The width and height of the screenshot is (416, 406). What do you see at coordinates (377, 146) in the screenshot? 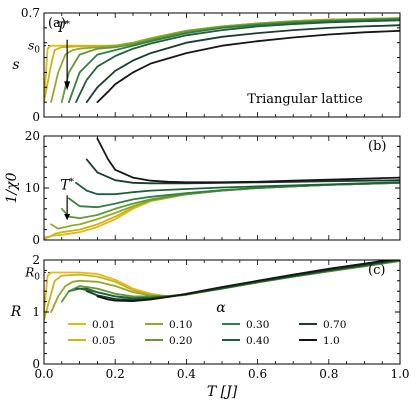
I see `panel-label: (b)` at bounding box center [377, 146].